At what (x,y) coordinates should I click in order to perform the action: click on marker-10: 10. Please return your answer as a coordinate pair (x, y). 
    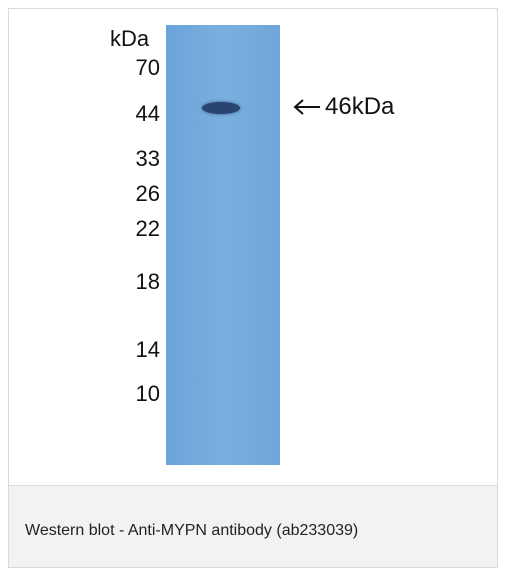
    Looking at the image, I should click on (147, 393).